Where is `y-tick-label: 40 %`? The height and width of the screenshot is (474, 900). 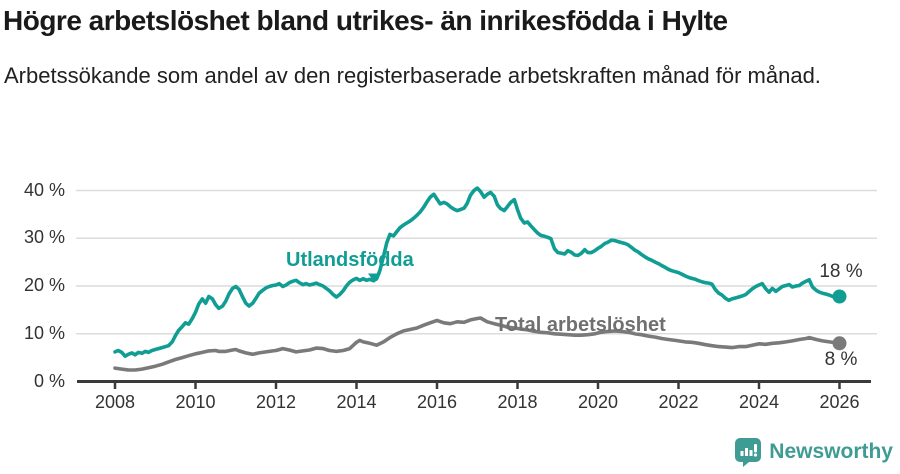 y-tick-label: 40 % is located at coordinates (44, 189).